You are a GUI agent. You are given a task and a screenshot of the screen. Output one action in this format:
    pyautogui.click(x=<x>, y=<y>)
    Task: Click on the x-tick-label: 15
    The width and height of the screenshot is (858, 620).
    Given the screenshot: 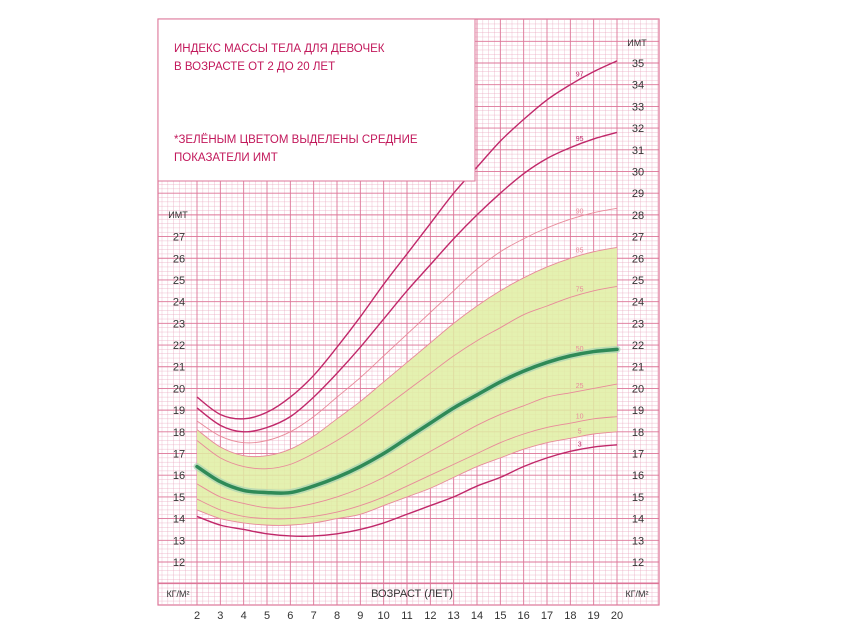 What is the action you would take?
    pyautogui.click(x=500, y=615)
    